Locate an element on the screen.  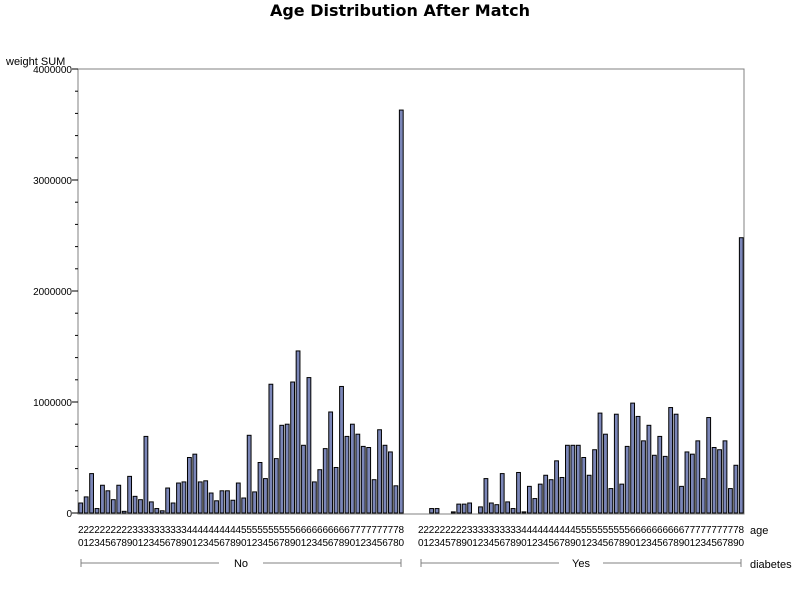
x-tick-label-tens: 8 is located at coordinates (401, 530).